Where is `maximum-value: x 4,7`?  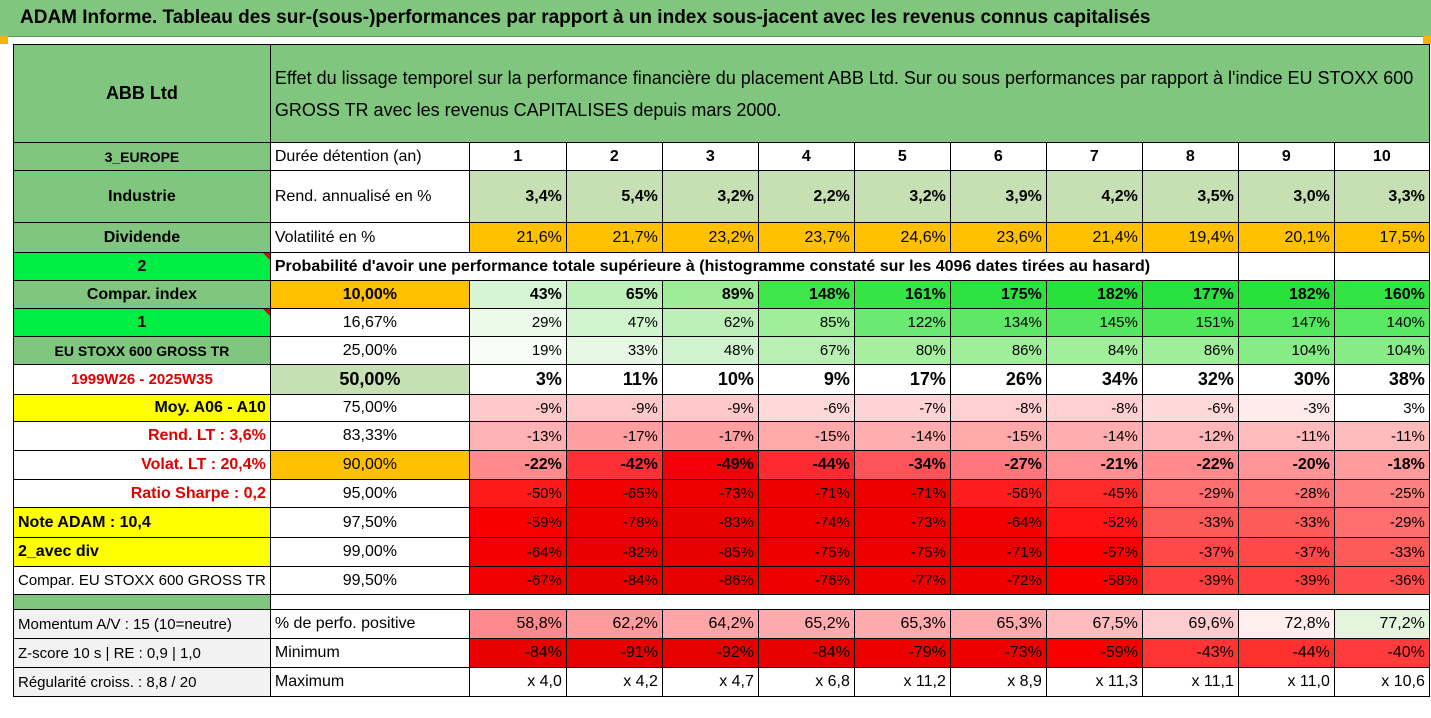
maximum-value: x 4,7 is located at coordinates (710, 682).